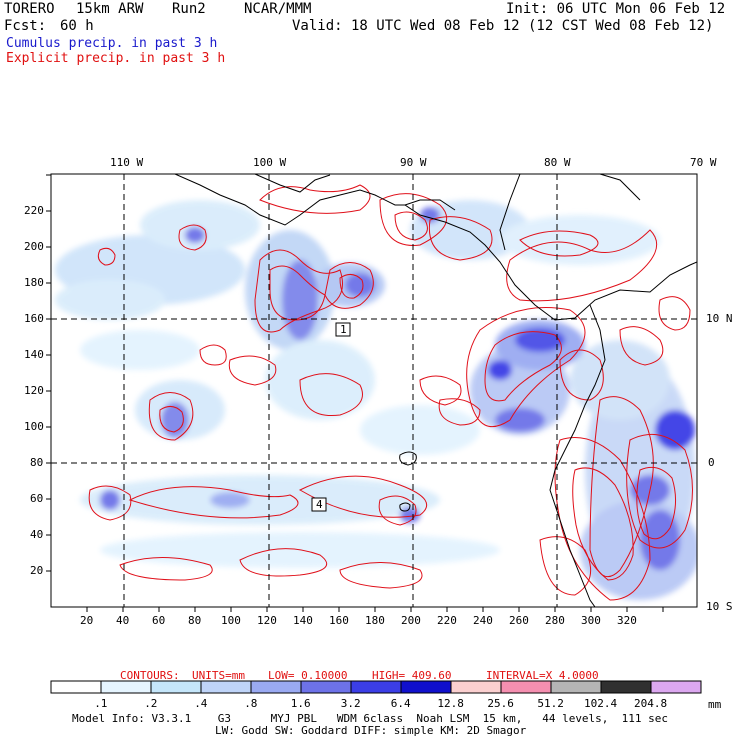  I want to click on map-annotation-1: 1, so click(343, 329).